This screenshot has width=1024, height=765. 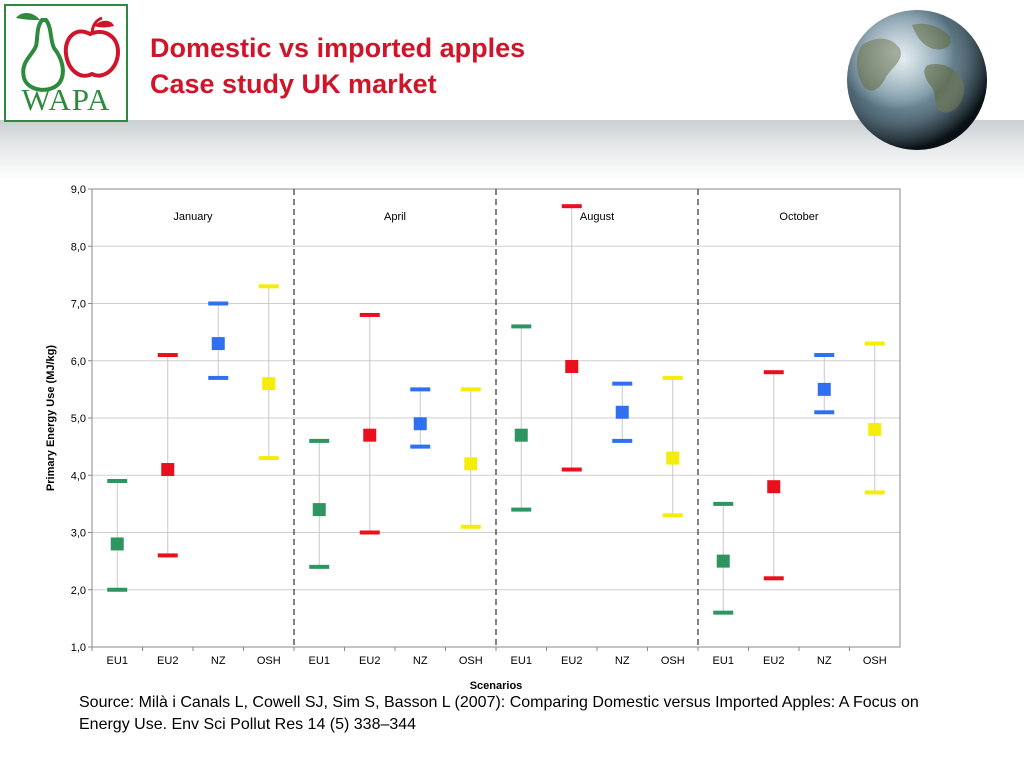 I want to click on data-point-april-nz, so click(x=420, y=418).